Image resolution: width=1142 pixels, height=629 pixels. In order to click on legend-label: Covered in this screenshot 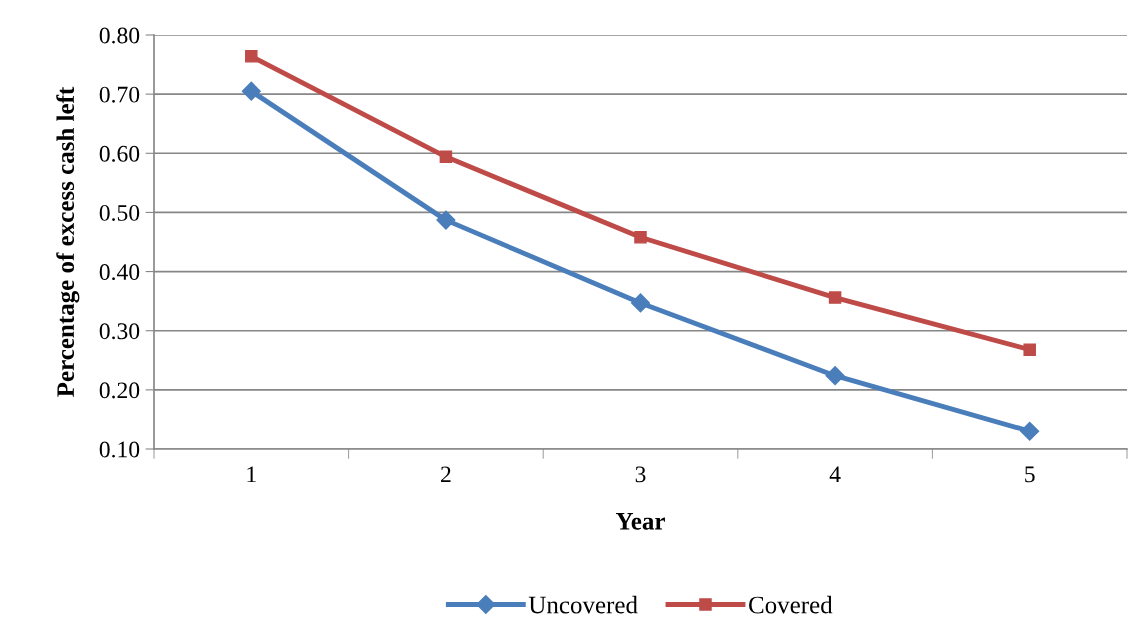, I will do `click(791, 604)`.